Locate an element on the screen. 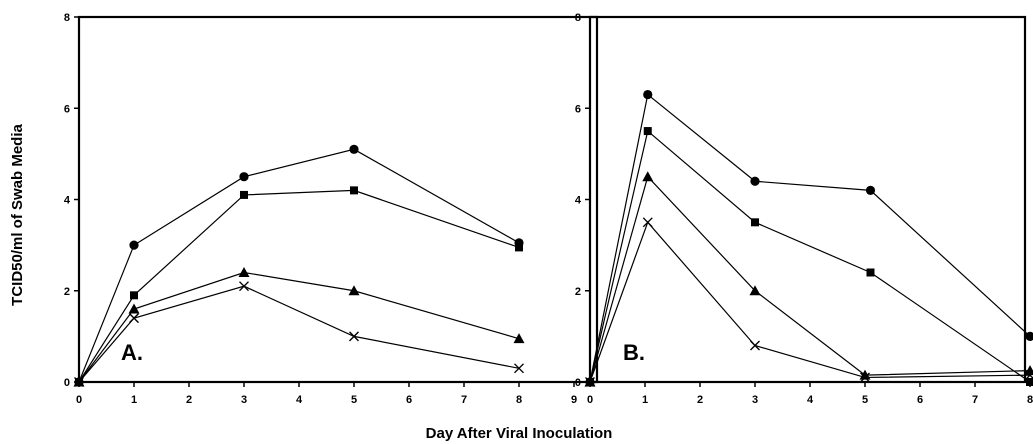  panel-b-x-tick-label: 0 is located at coordinates (590, 400).